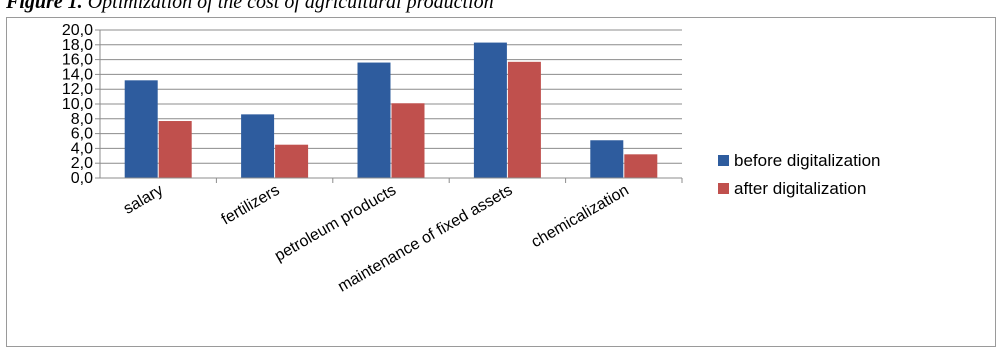 Image resolution: width=1002 pixels, height=347 pixels. What do you see at coordinates (251, 205) in the screenshot?
I see `category-label: fertilizers` at bounding box center [251, 205].